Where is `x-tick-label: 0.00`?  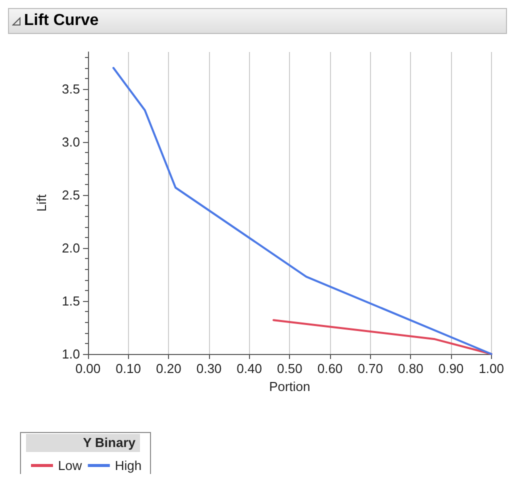 x-tick-label: 0.00 is located at coordinates (88, 368).